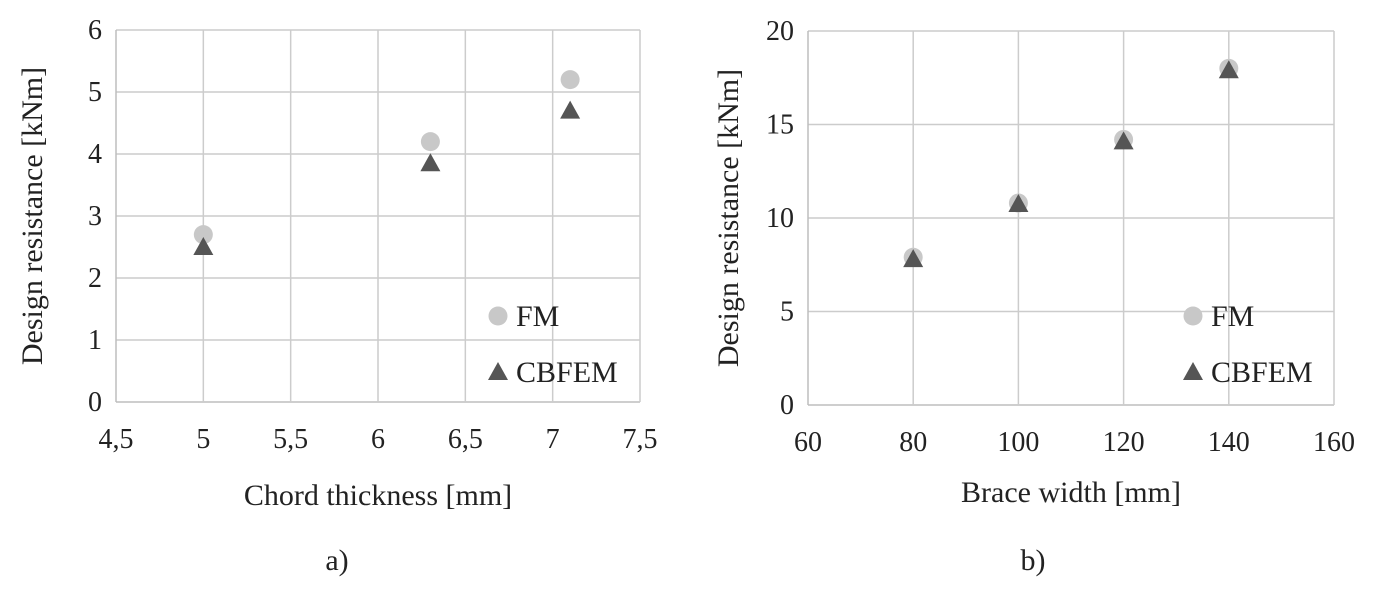 The image size is (1376, 594). What do you see at coordinates (378, 439) in the screenshot?
I see `x-tick-label: 6` at bounding box center [378, 439].